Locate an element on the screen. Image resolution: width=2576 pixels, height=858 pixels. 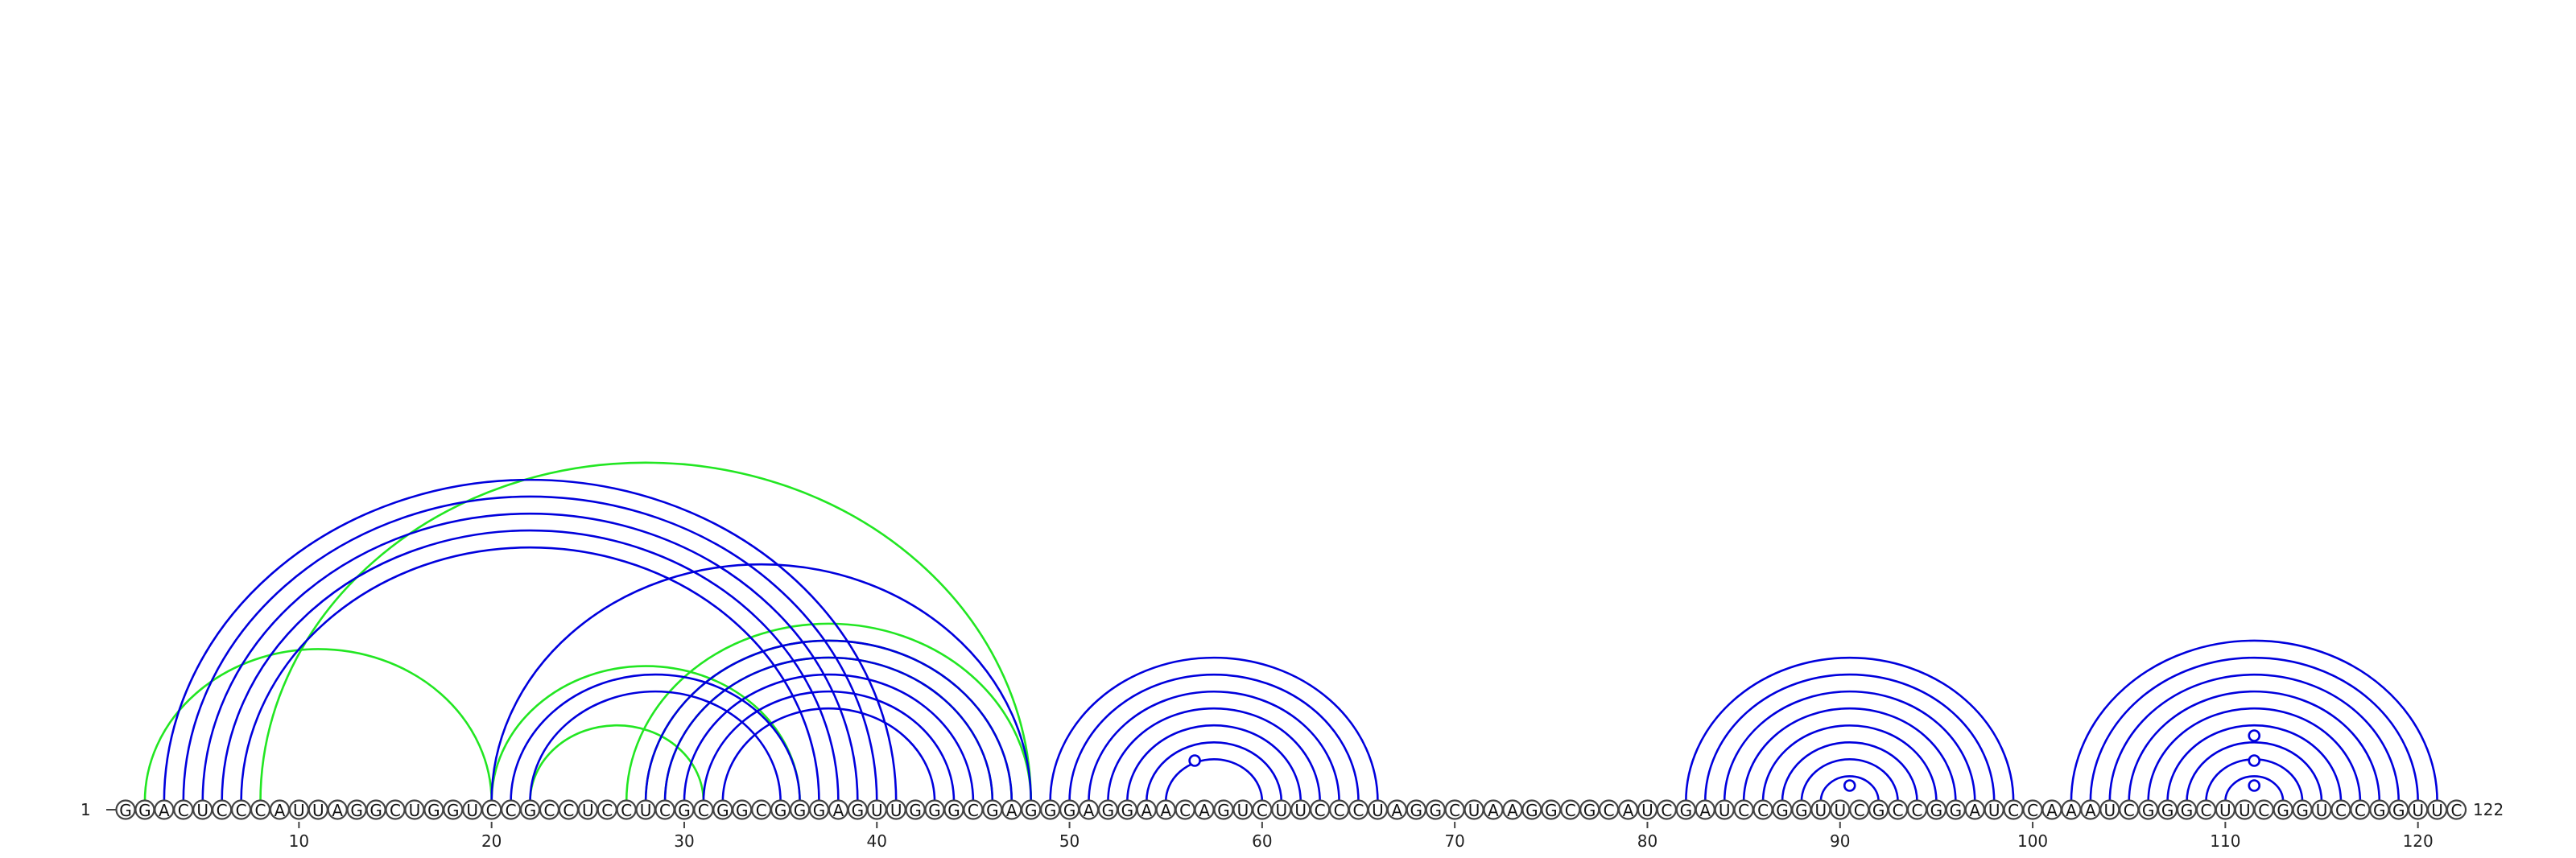
axis-tick-label: 50 is located at coordinates (1069, 841).